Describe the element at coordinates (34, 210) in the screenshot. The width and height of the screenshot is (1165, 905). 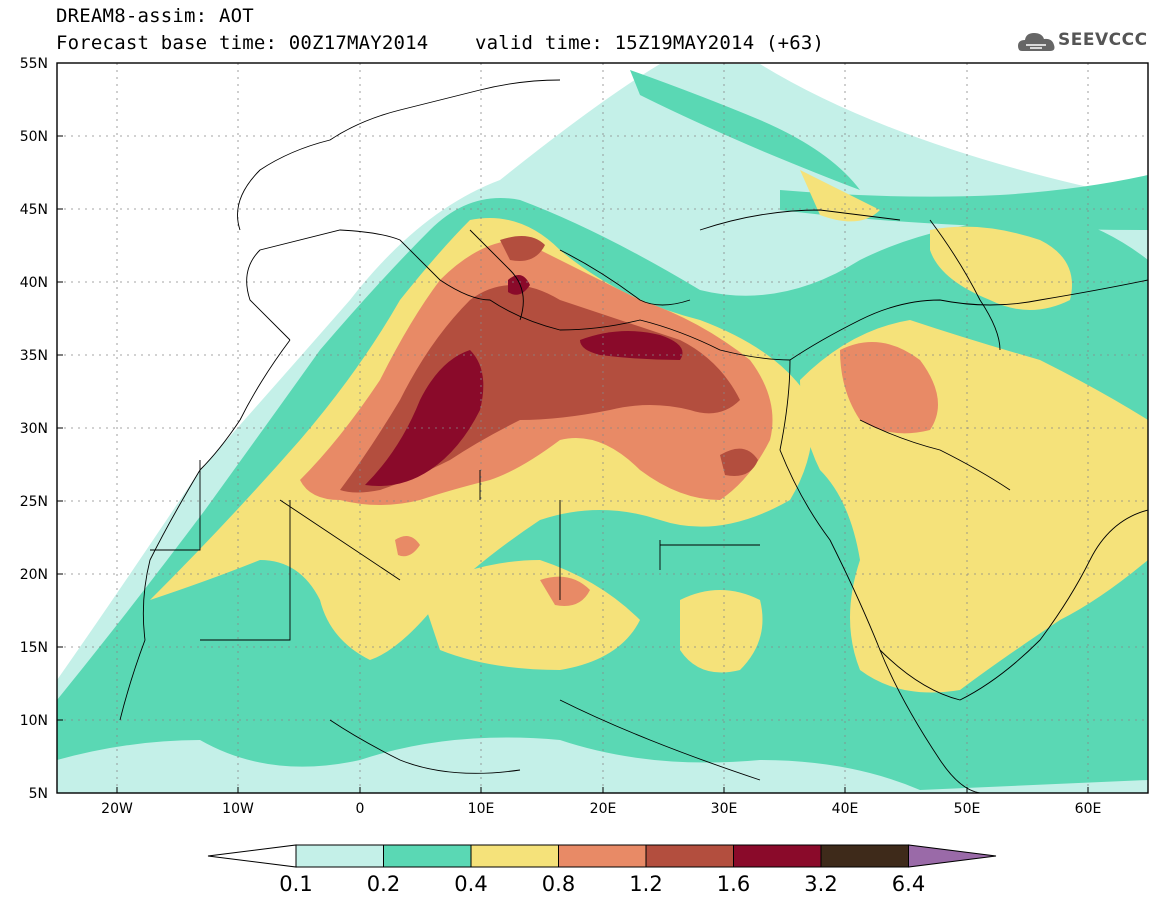
I see `lat-label: 45N` at that location.